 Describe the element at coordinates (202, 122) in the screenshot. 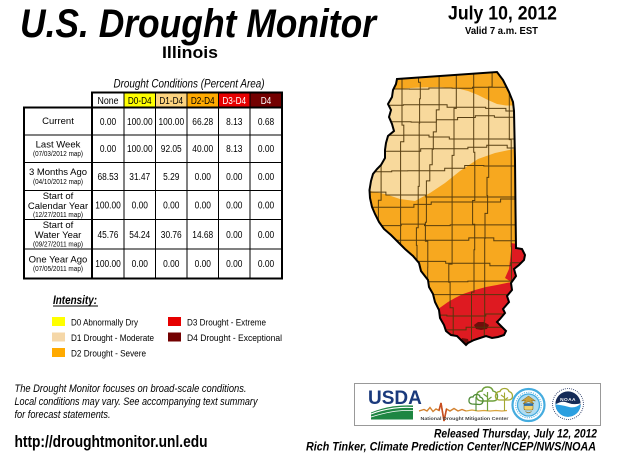

I see `svg-text: 66.28` at that location.